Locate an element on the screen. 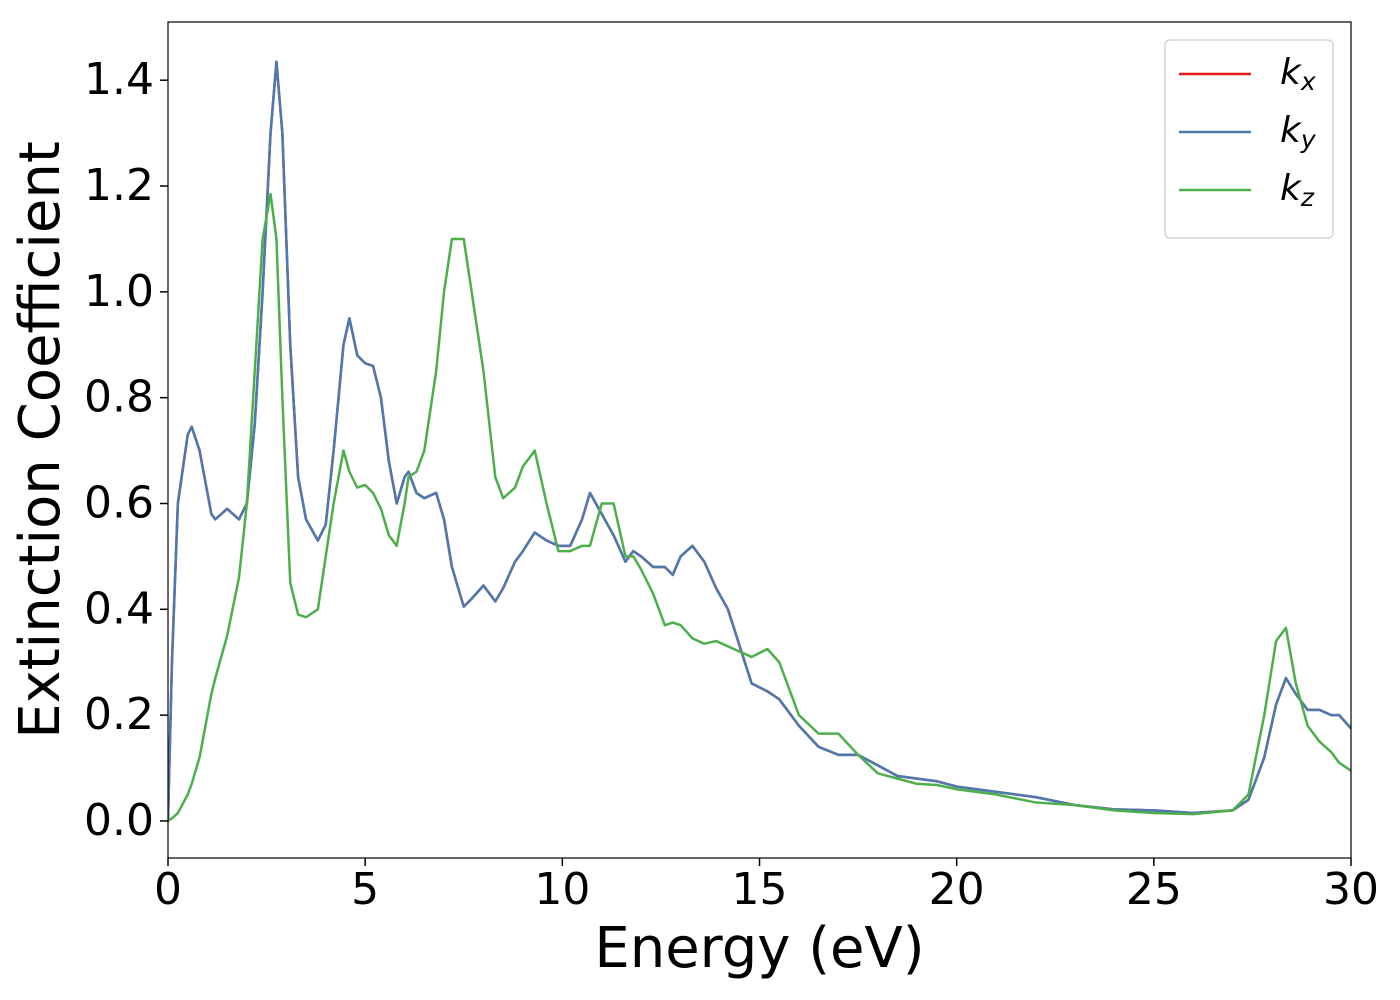 The width and height of the screenshot is (1400, 1000). legend-label: ky is located at coordinates (1298, 132).